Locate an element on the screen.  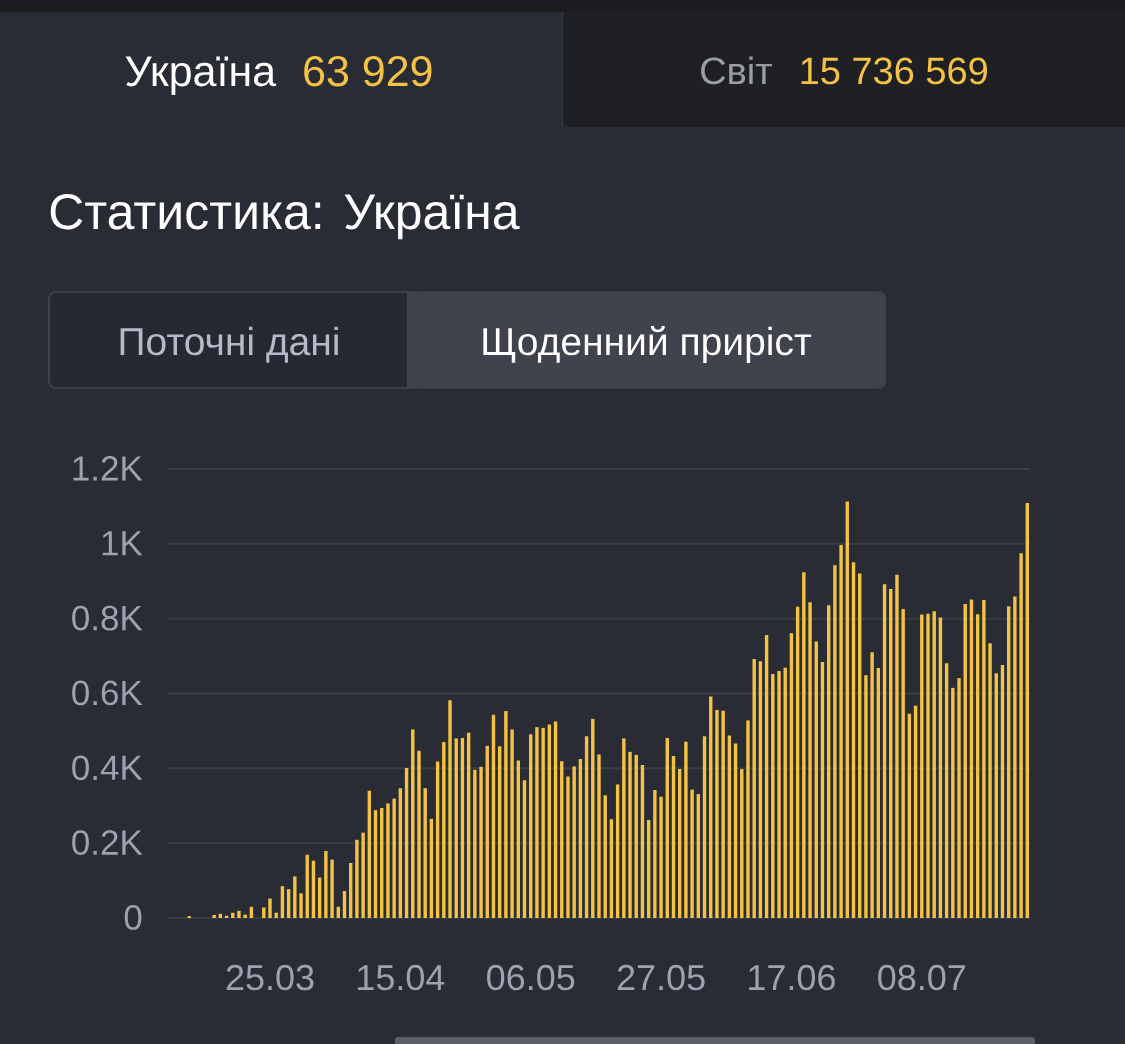
x-tick-label: 15.04 is located at coordinates (401, 977).